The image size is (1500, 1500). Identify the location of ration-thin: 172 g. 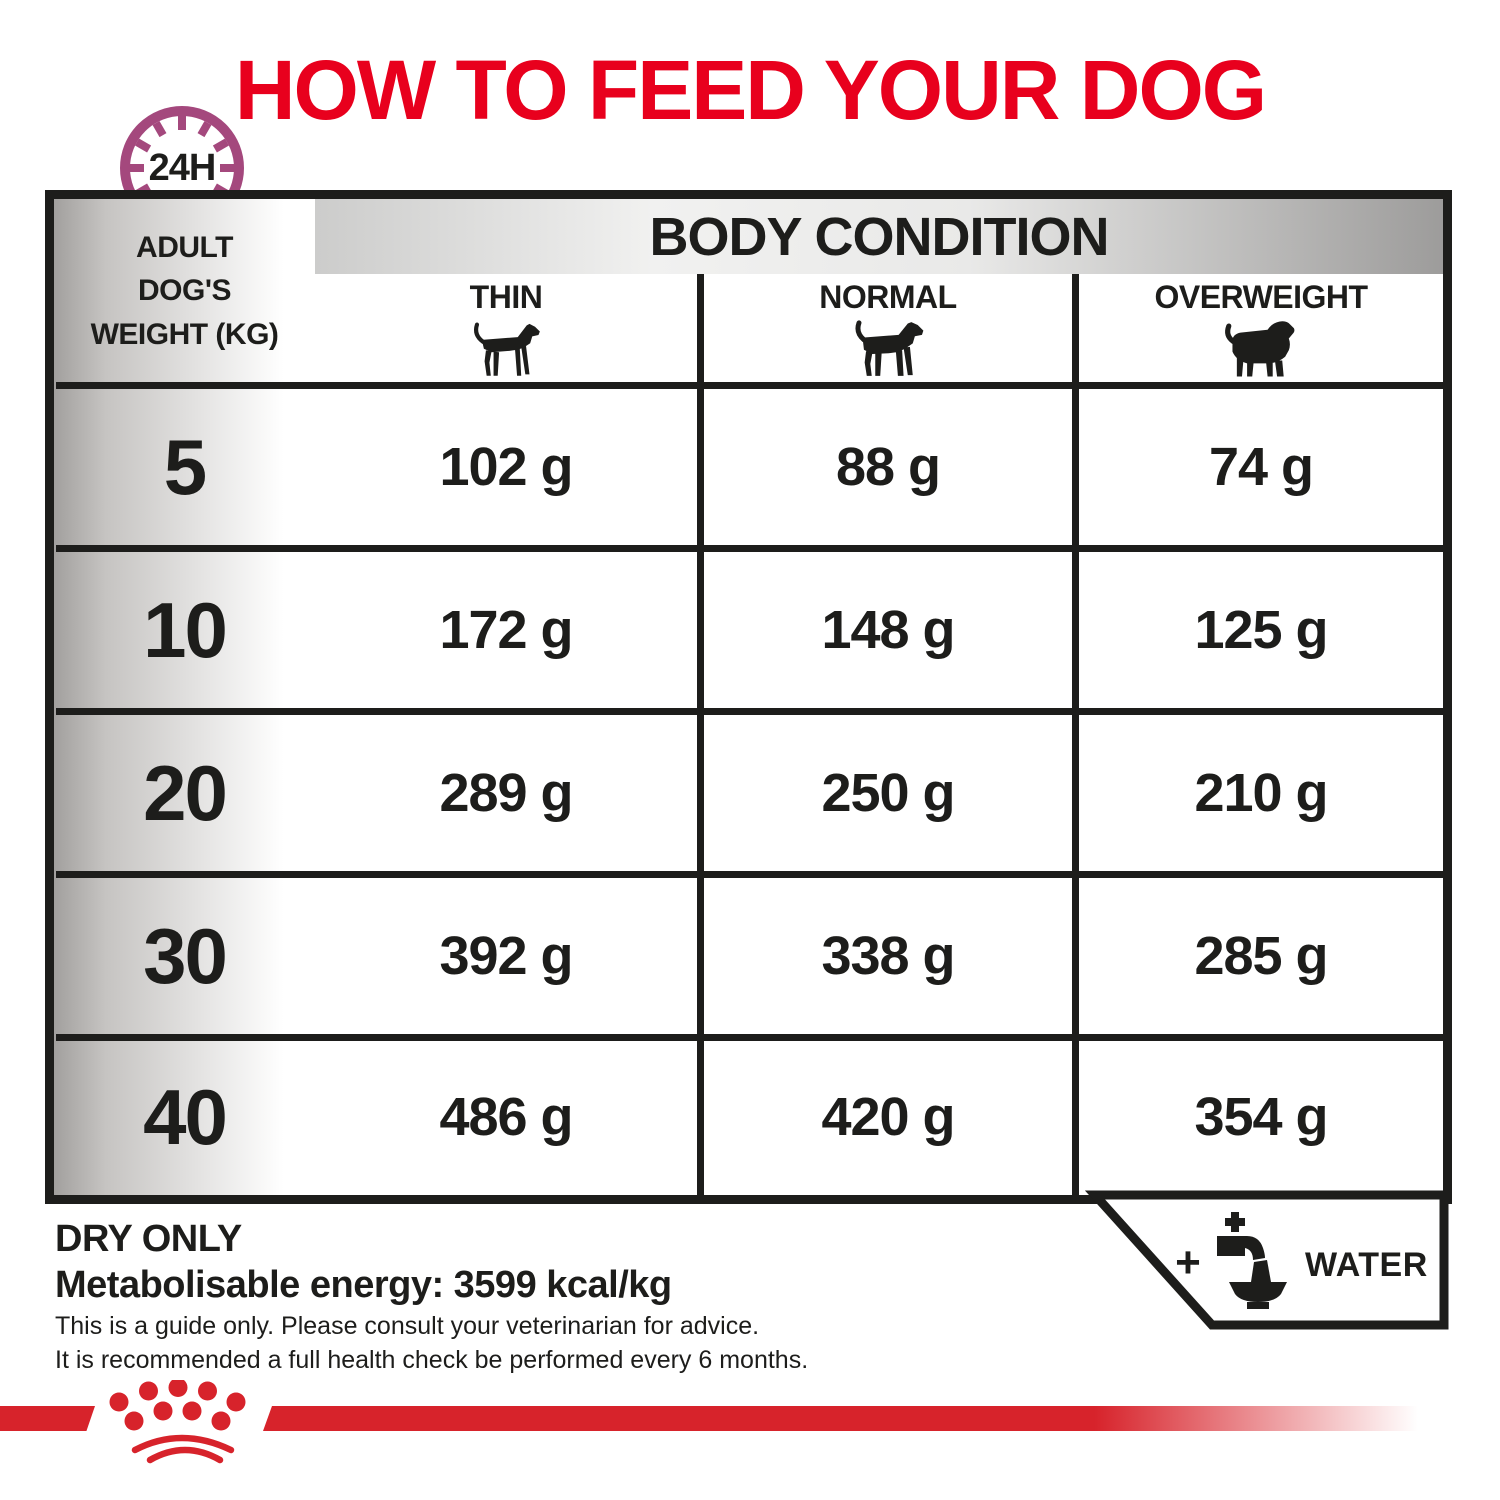
(506, 630).